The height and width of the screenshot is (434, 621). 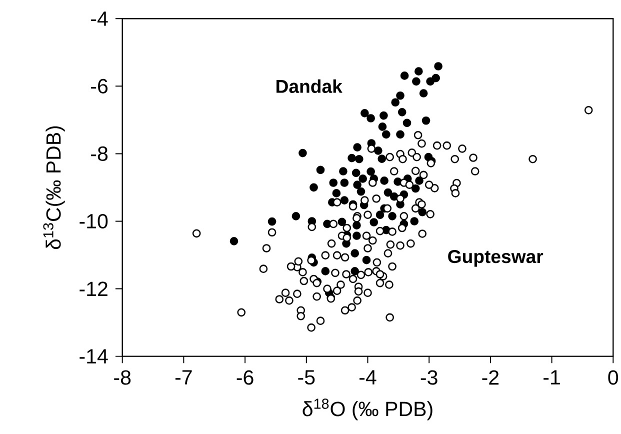 I want to click on x-tick-label: -5, so click(x=306, y=377).